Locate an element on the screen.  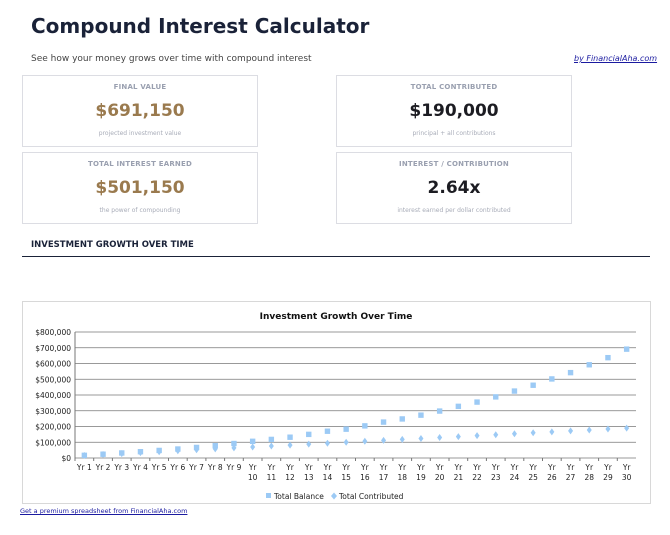
byline-link: by FinancialAha.com is located at coordinates (616, 58).